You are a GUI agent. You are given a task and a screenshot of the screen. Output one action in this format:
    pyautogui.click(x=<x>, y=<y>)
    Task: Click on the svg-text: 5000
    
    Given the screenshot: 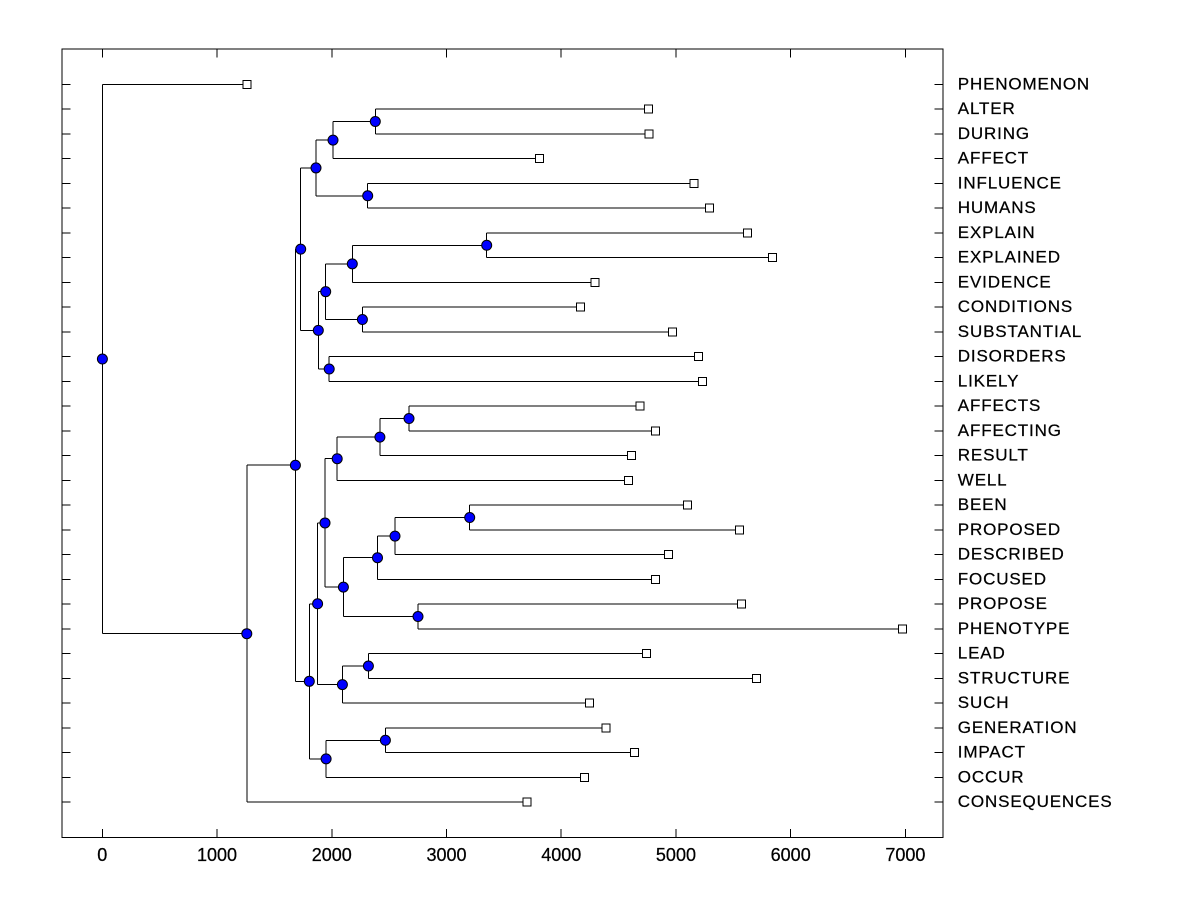 What is the action you would take?
    pyautogui.click(x=676, y=855)
    